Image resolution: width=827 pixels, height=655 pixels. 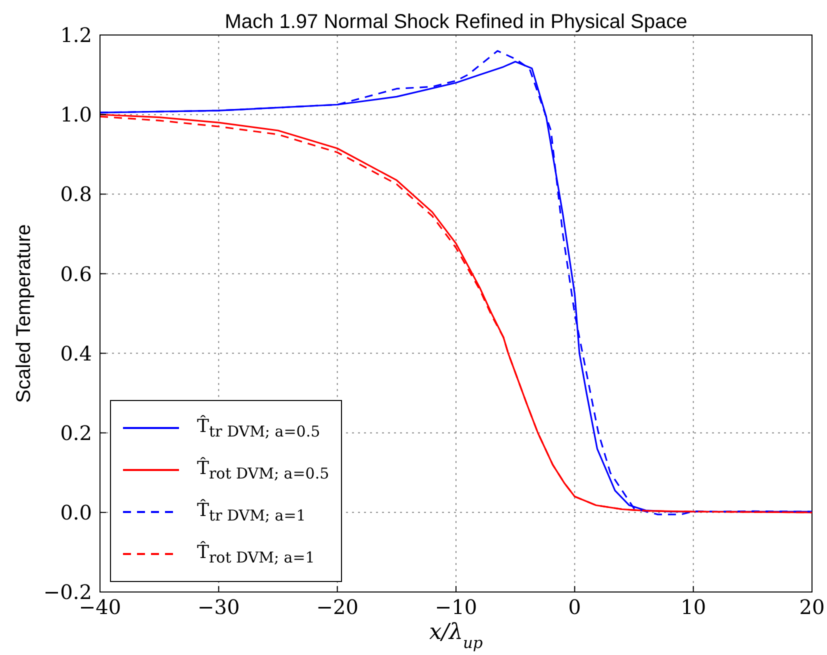 What do you see at coordinates (263, 470) in the screenshot?
I see `legend-label: T̂$_{rot DVM; a=0.5}$` at bounding box center [263, 470].